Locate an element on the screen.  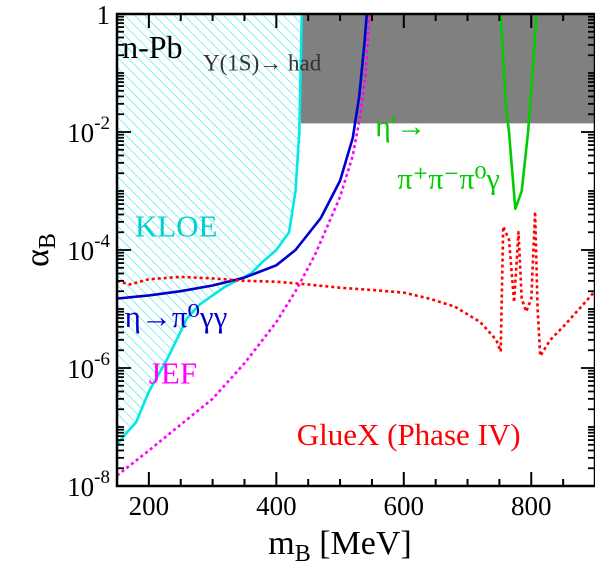
x-tick-label: 400 is located at coordinates (276, 506).